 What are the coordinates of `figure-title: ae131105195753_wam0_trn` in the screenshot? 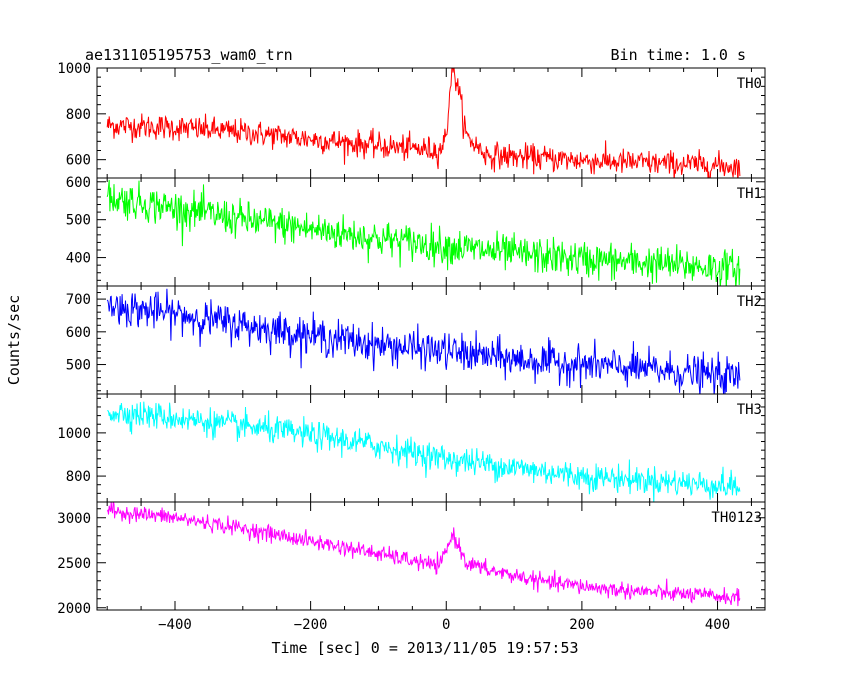 It's located at (189, 55).